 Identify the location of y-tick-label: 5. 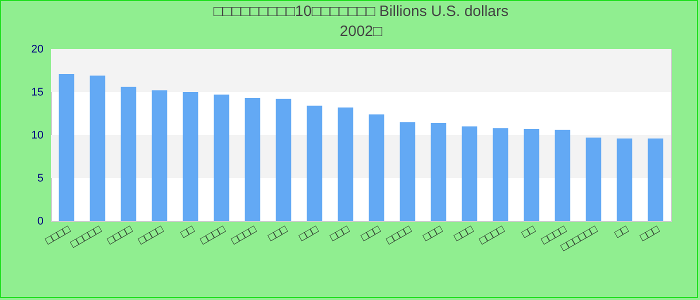
(40, 178).